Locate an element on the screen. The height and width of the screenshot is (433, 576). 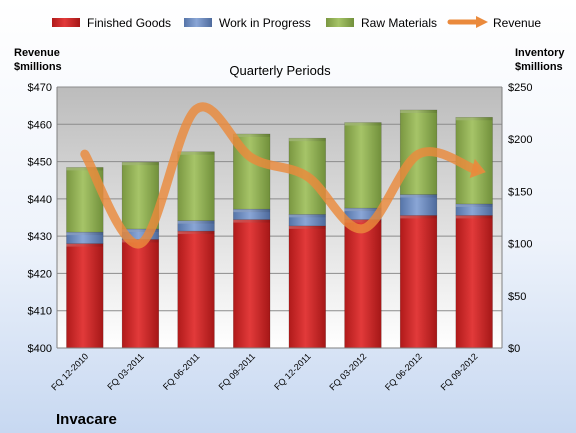
legend-label-raw-materials: Raw Materials is located at coordinates (399, 23).